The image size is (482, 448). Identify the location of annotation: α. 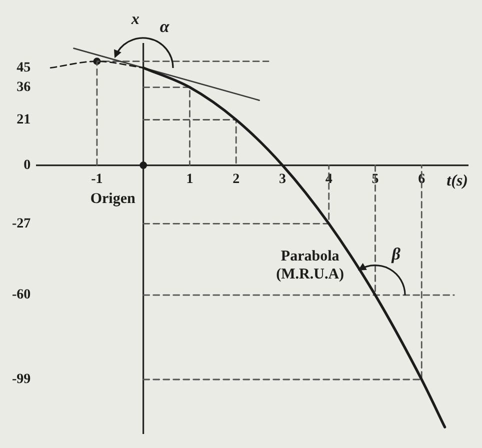
(165, 26).